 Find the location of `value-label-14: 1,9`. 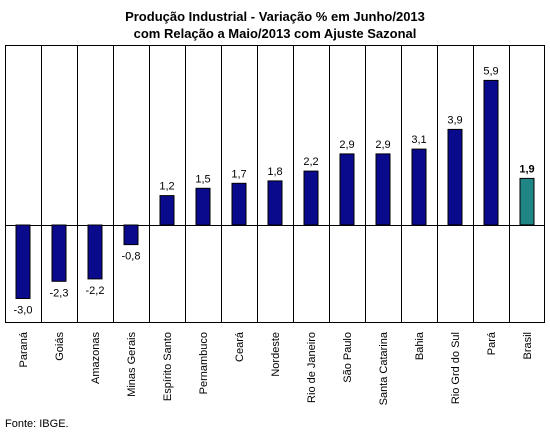

value-label-14: 1,9 is located at coordinates (526, 169).